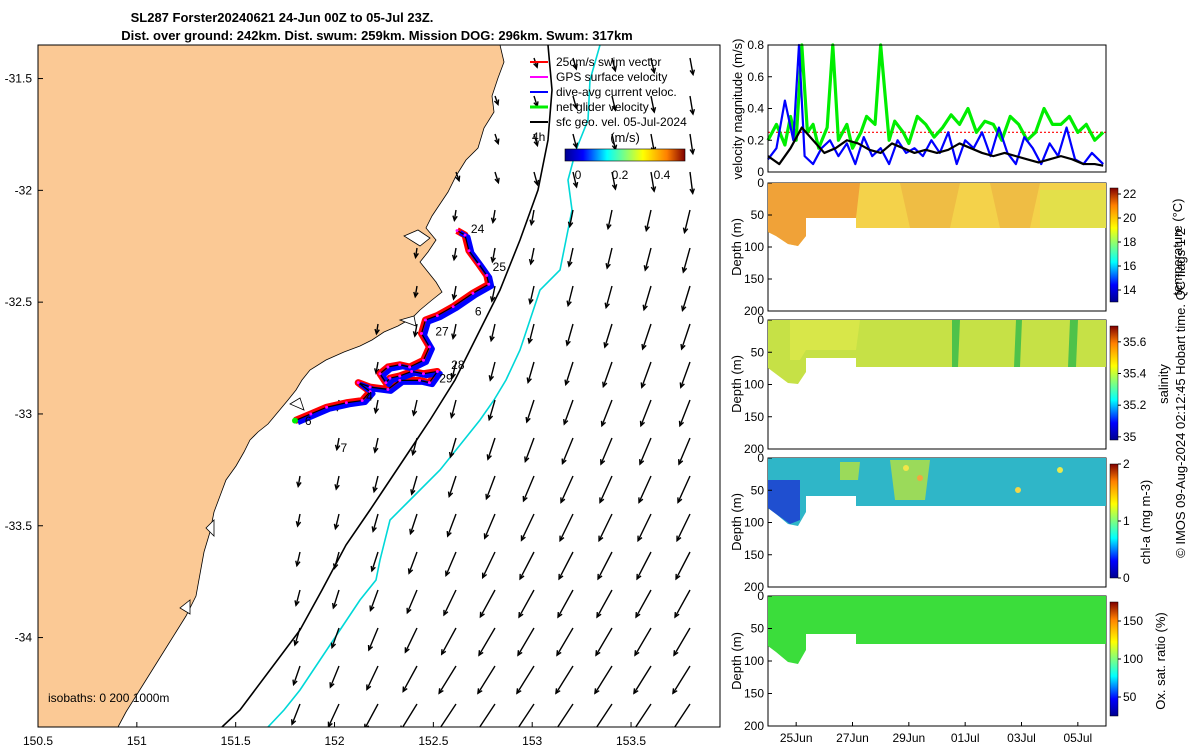  I want to click on colorbar-title: (m/s), so click(625, 137).